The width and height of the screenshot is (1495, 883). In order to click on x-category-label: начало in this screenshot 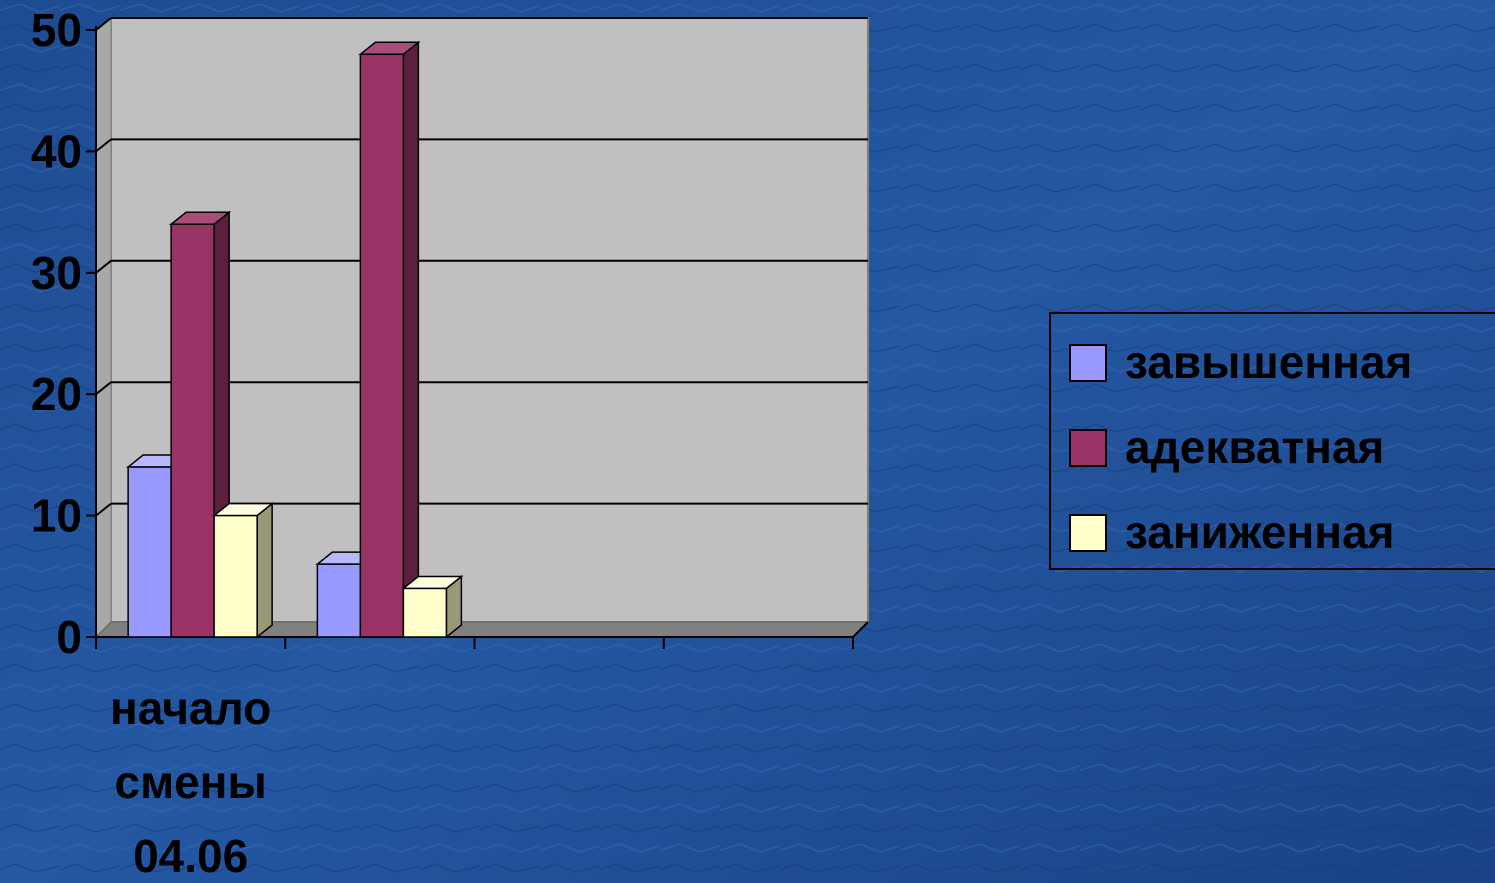, I will do `click(190, 708)`.